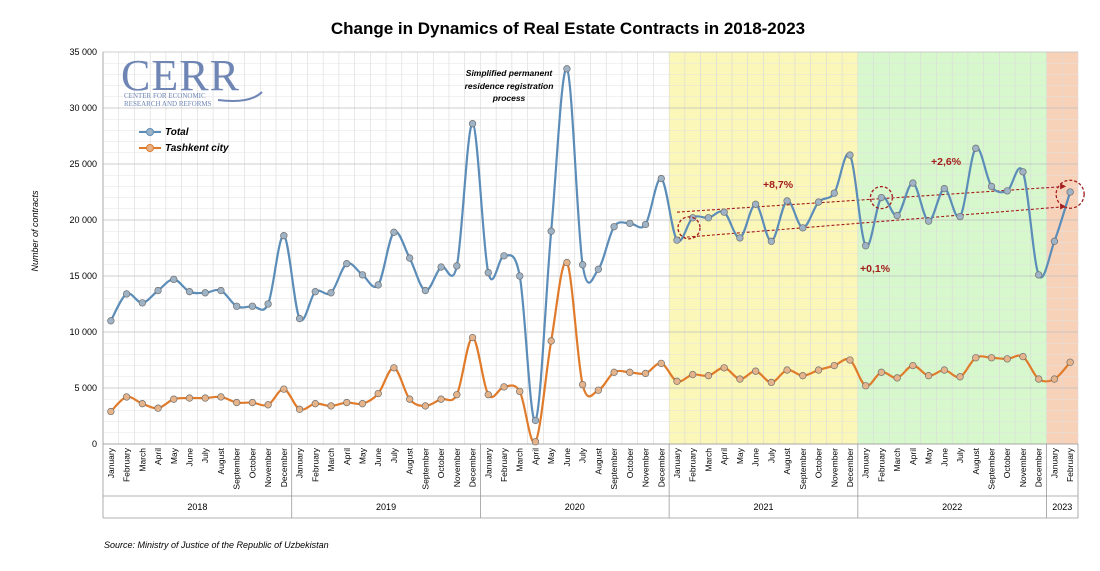 The height and width of the screenshot is (571, 1100). I want to click on highlight-circles, so click(881, 209).